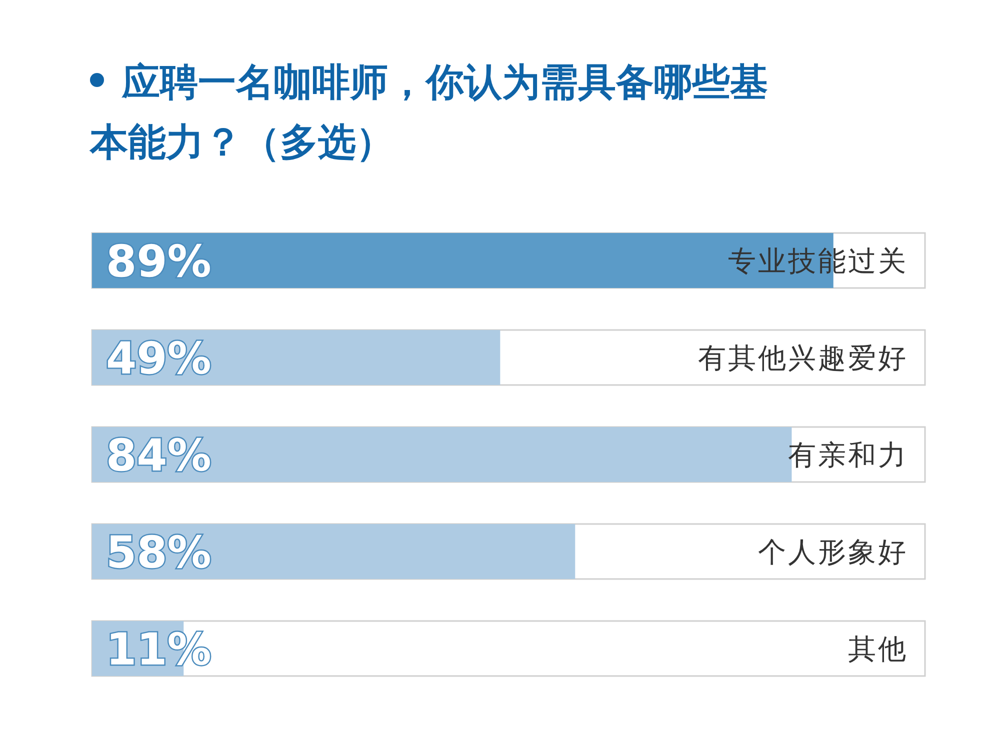  Describe the element at coordinates (878, 649) in the screenshot. I see `y-tick-label: 其他` at that location.